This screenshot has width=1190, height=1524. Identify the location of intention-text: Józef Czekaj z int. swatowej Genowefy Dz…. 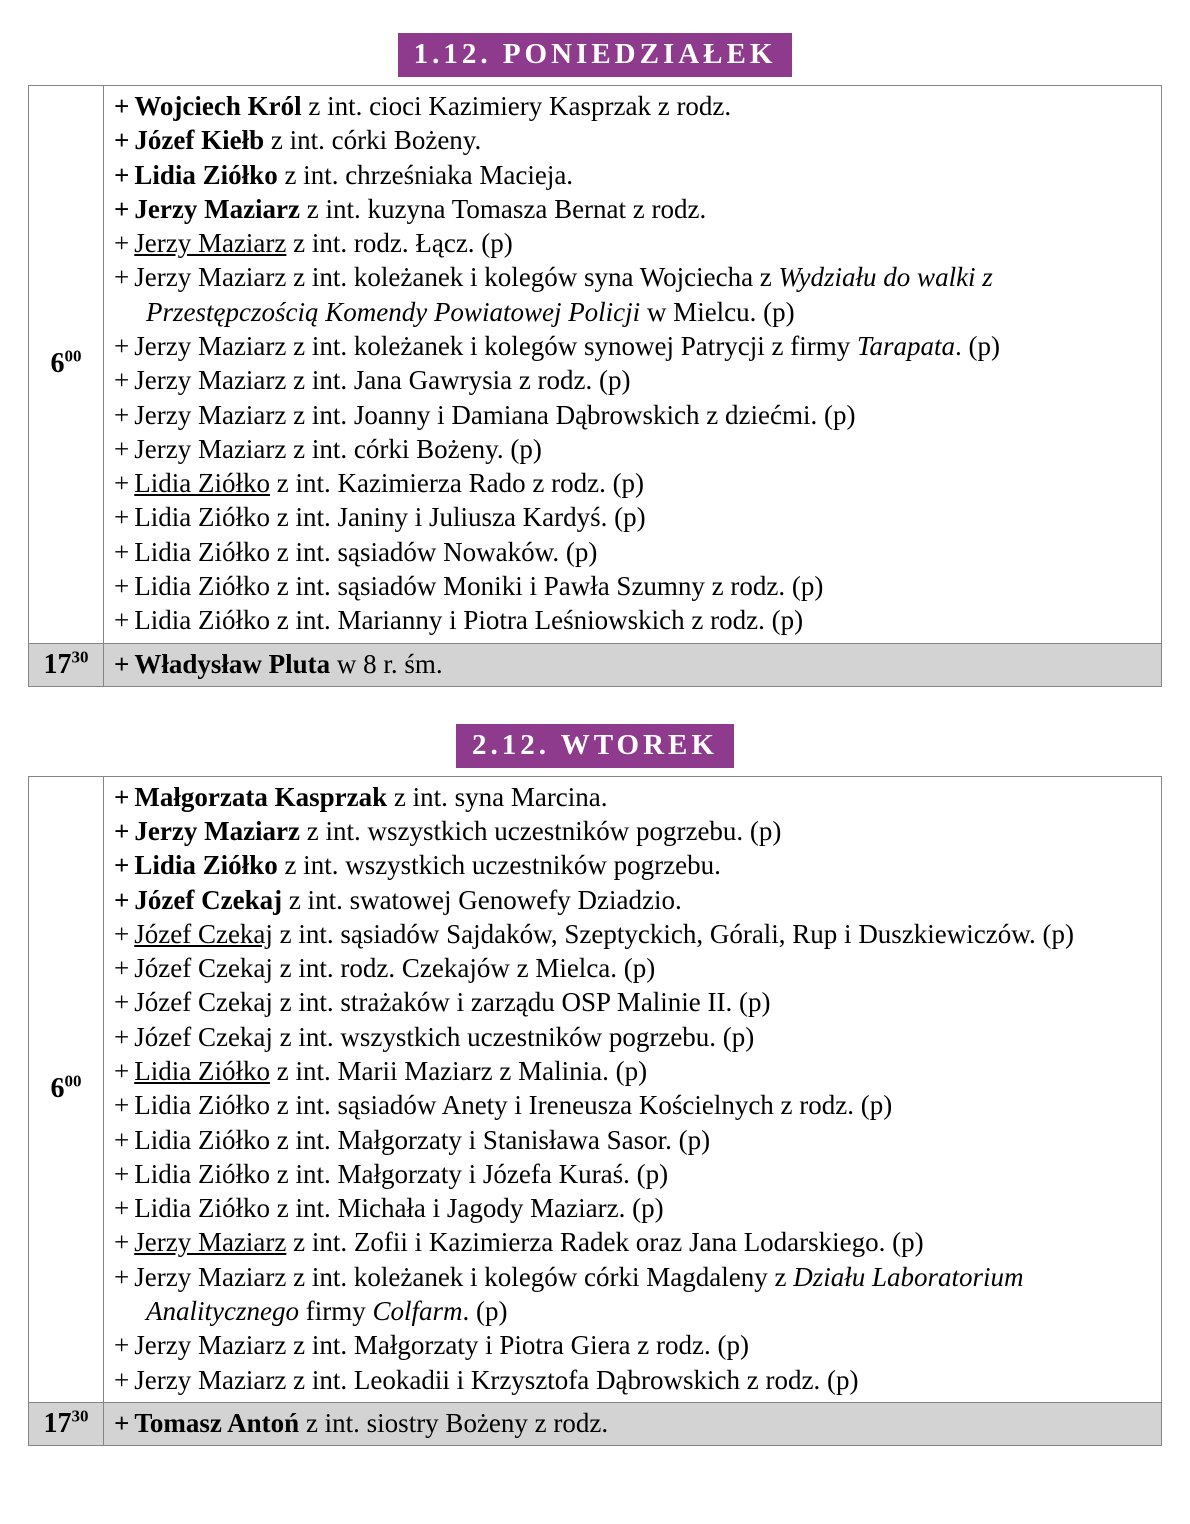
(407, 900).